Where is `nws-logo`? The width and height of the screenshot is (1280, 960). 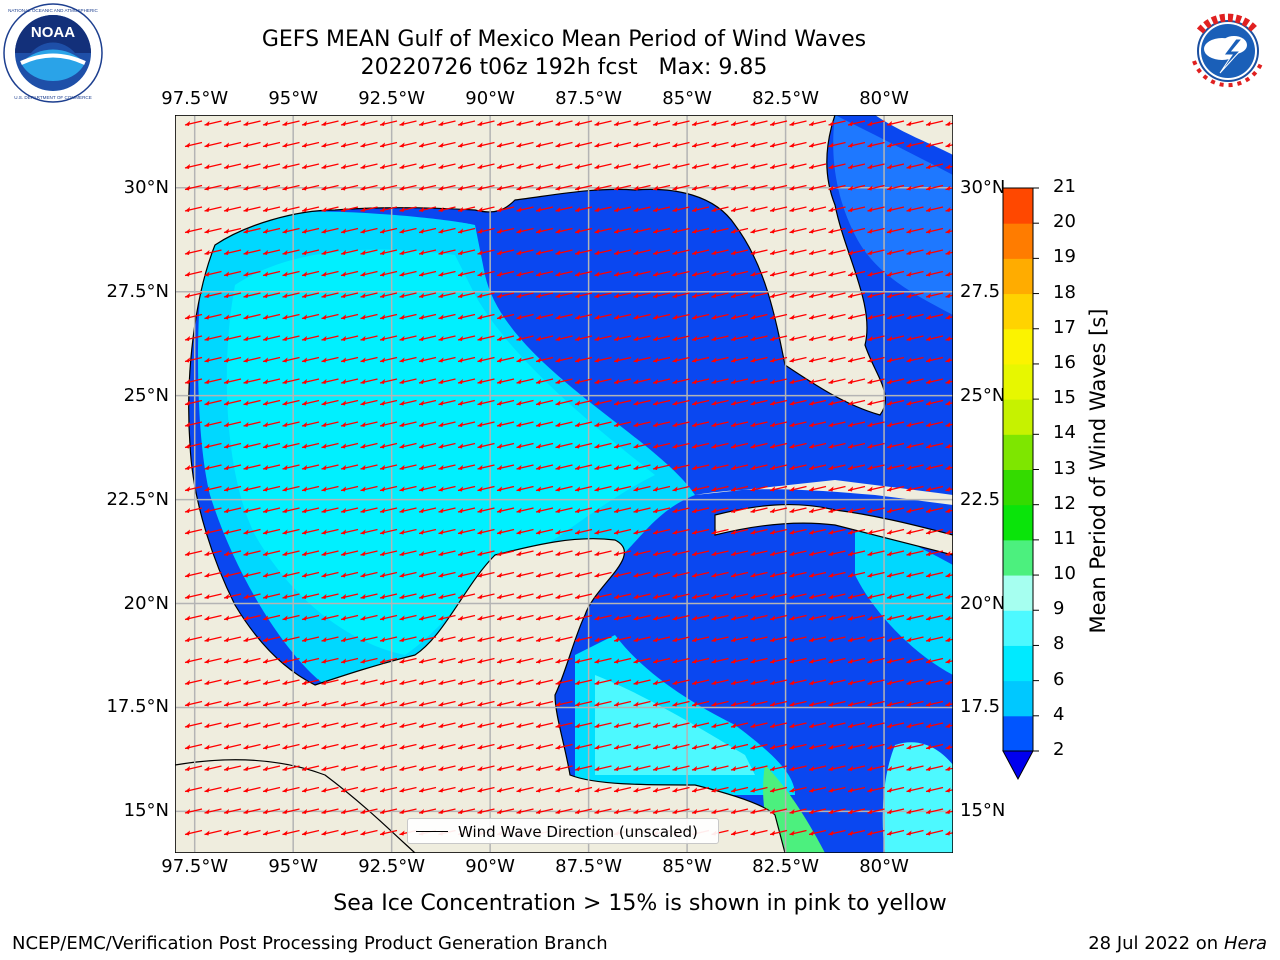
nws-logo is located at coordinates (1228, 51).